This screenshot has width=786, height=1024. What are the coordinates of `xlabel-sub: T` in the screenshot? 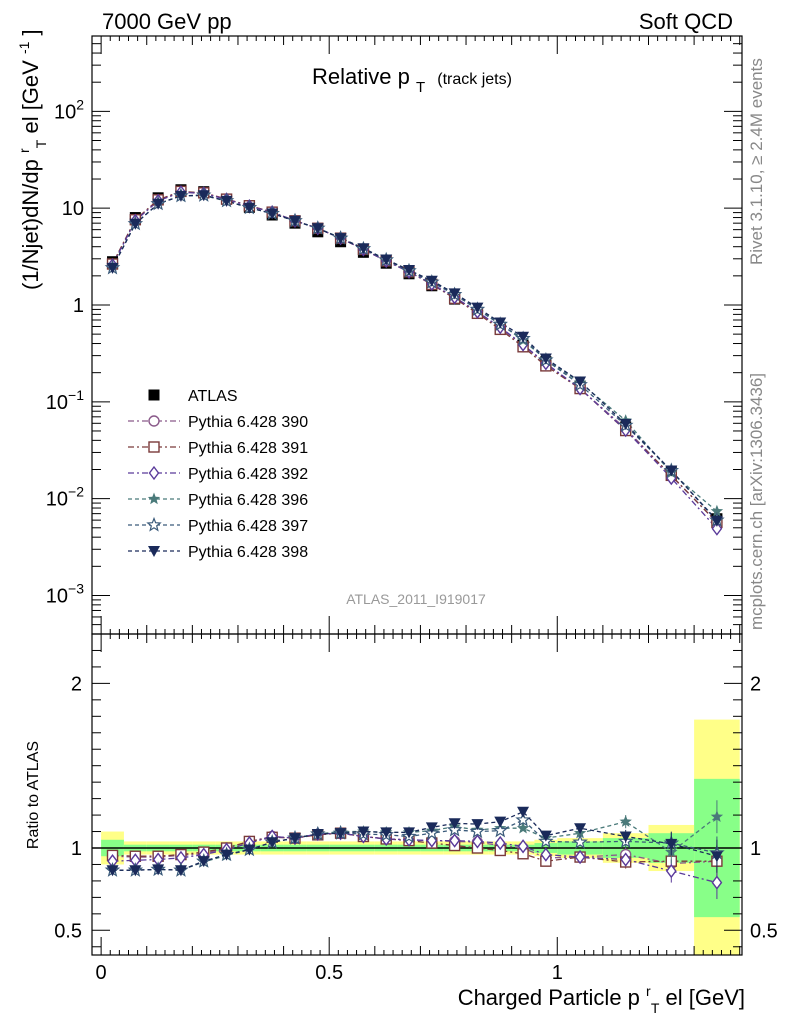 It's located at (655, 1008).